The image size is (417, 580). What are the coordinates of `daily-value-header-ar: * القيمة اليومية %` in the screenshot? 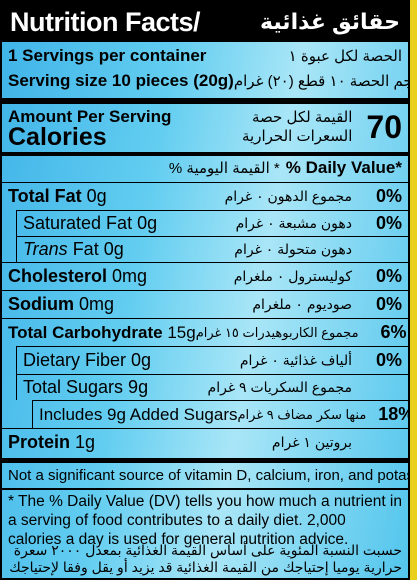 It's located at (224, 168).